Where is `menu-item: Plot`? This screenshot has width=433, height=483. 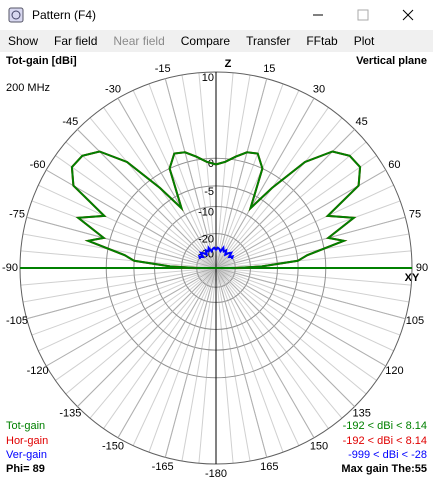 menu-item: Plot is located at coordinates (364, 41).